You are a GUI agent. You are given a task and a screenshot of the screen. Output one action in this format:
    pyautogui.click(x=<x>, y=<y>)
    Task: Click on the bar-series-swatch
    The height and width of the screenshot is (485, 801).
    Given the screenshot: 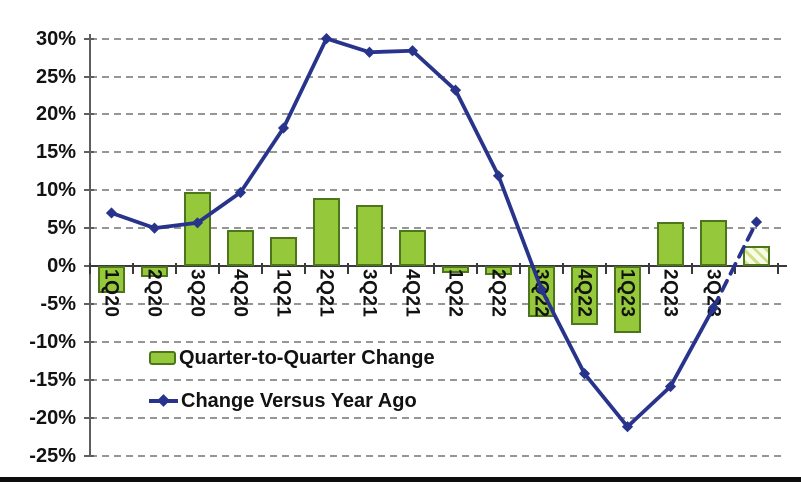 What is the action you would take?
    pyautogui.click(x=162, y=358)
    